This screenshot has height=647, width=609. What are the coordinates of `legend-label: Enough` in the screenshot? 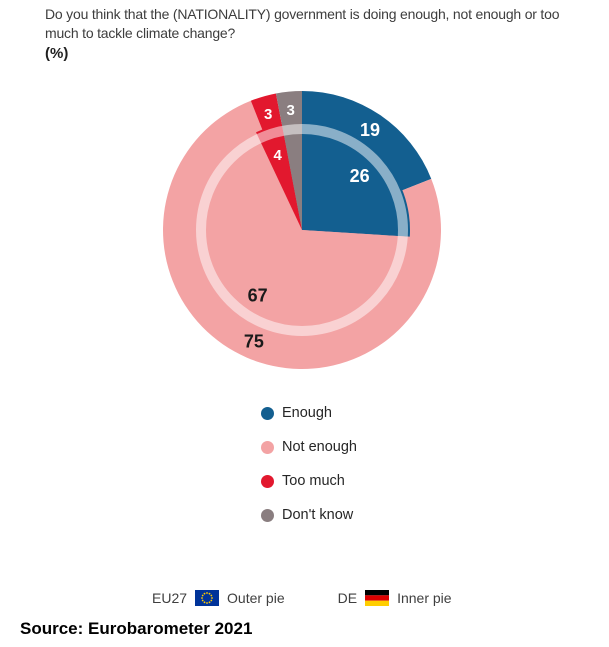 It's located at (307, 413).